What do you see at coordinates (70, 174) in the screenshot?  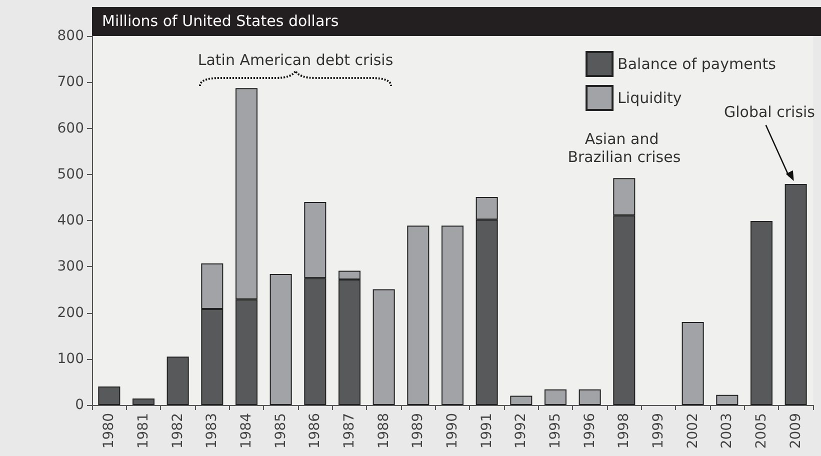 I see `y-tick-label: 500` at bounding box center [70, 174].